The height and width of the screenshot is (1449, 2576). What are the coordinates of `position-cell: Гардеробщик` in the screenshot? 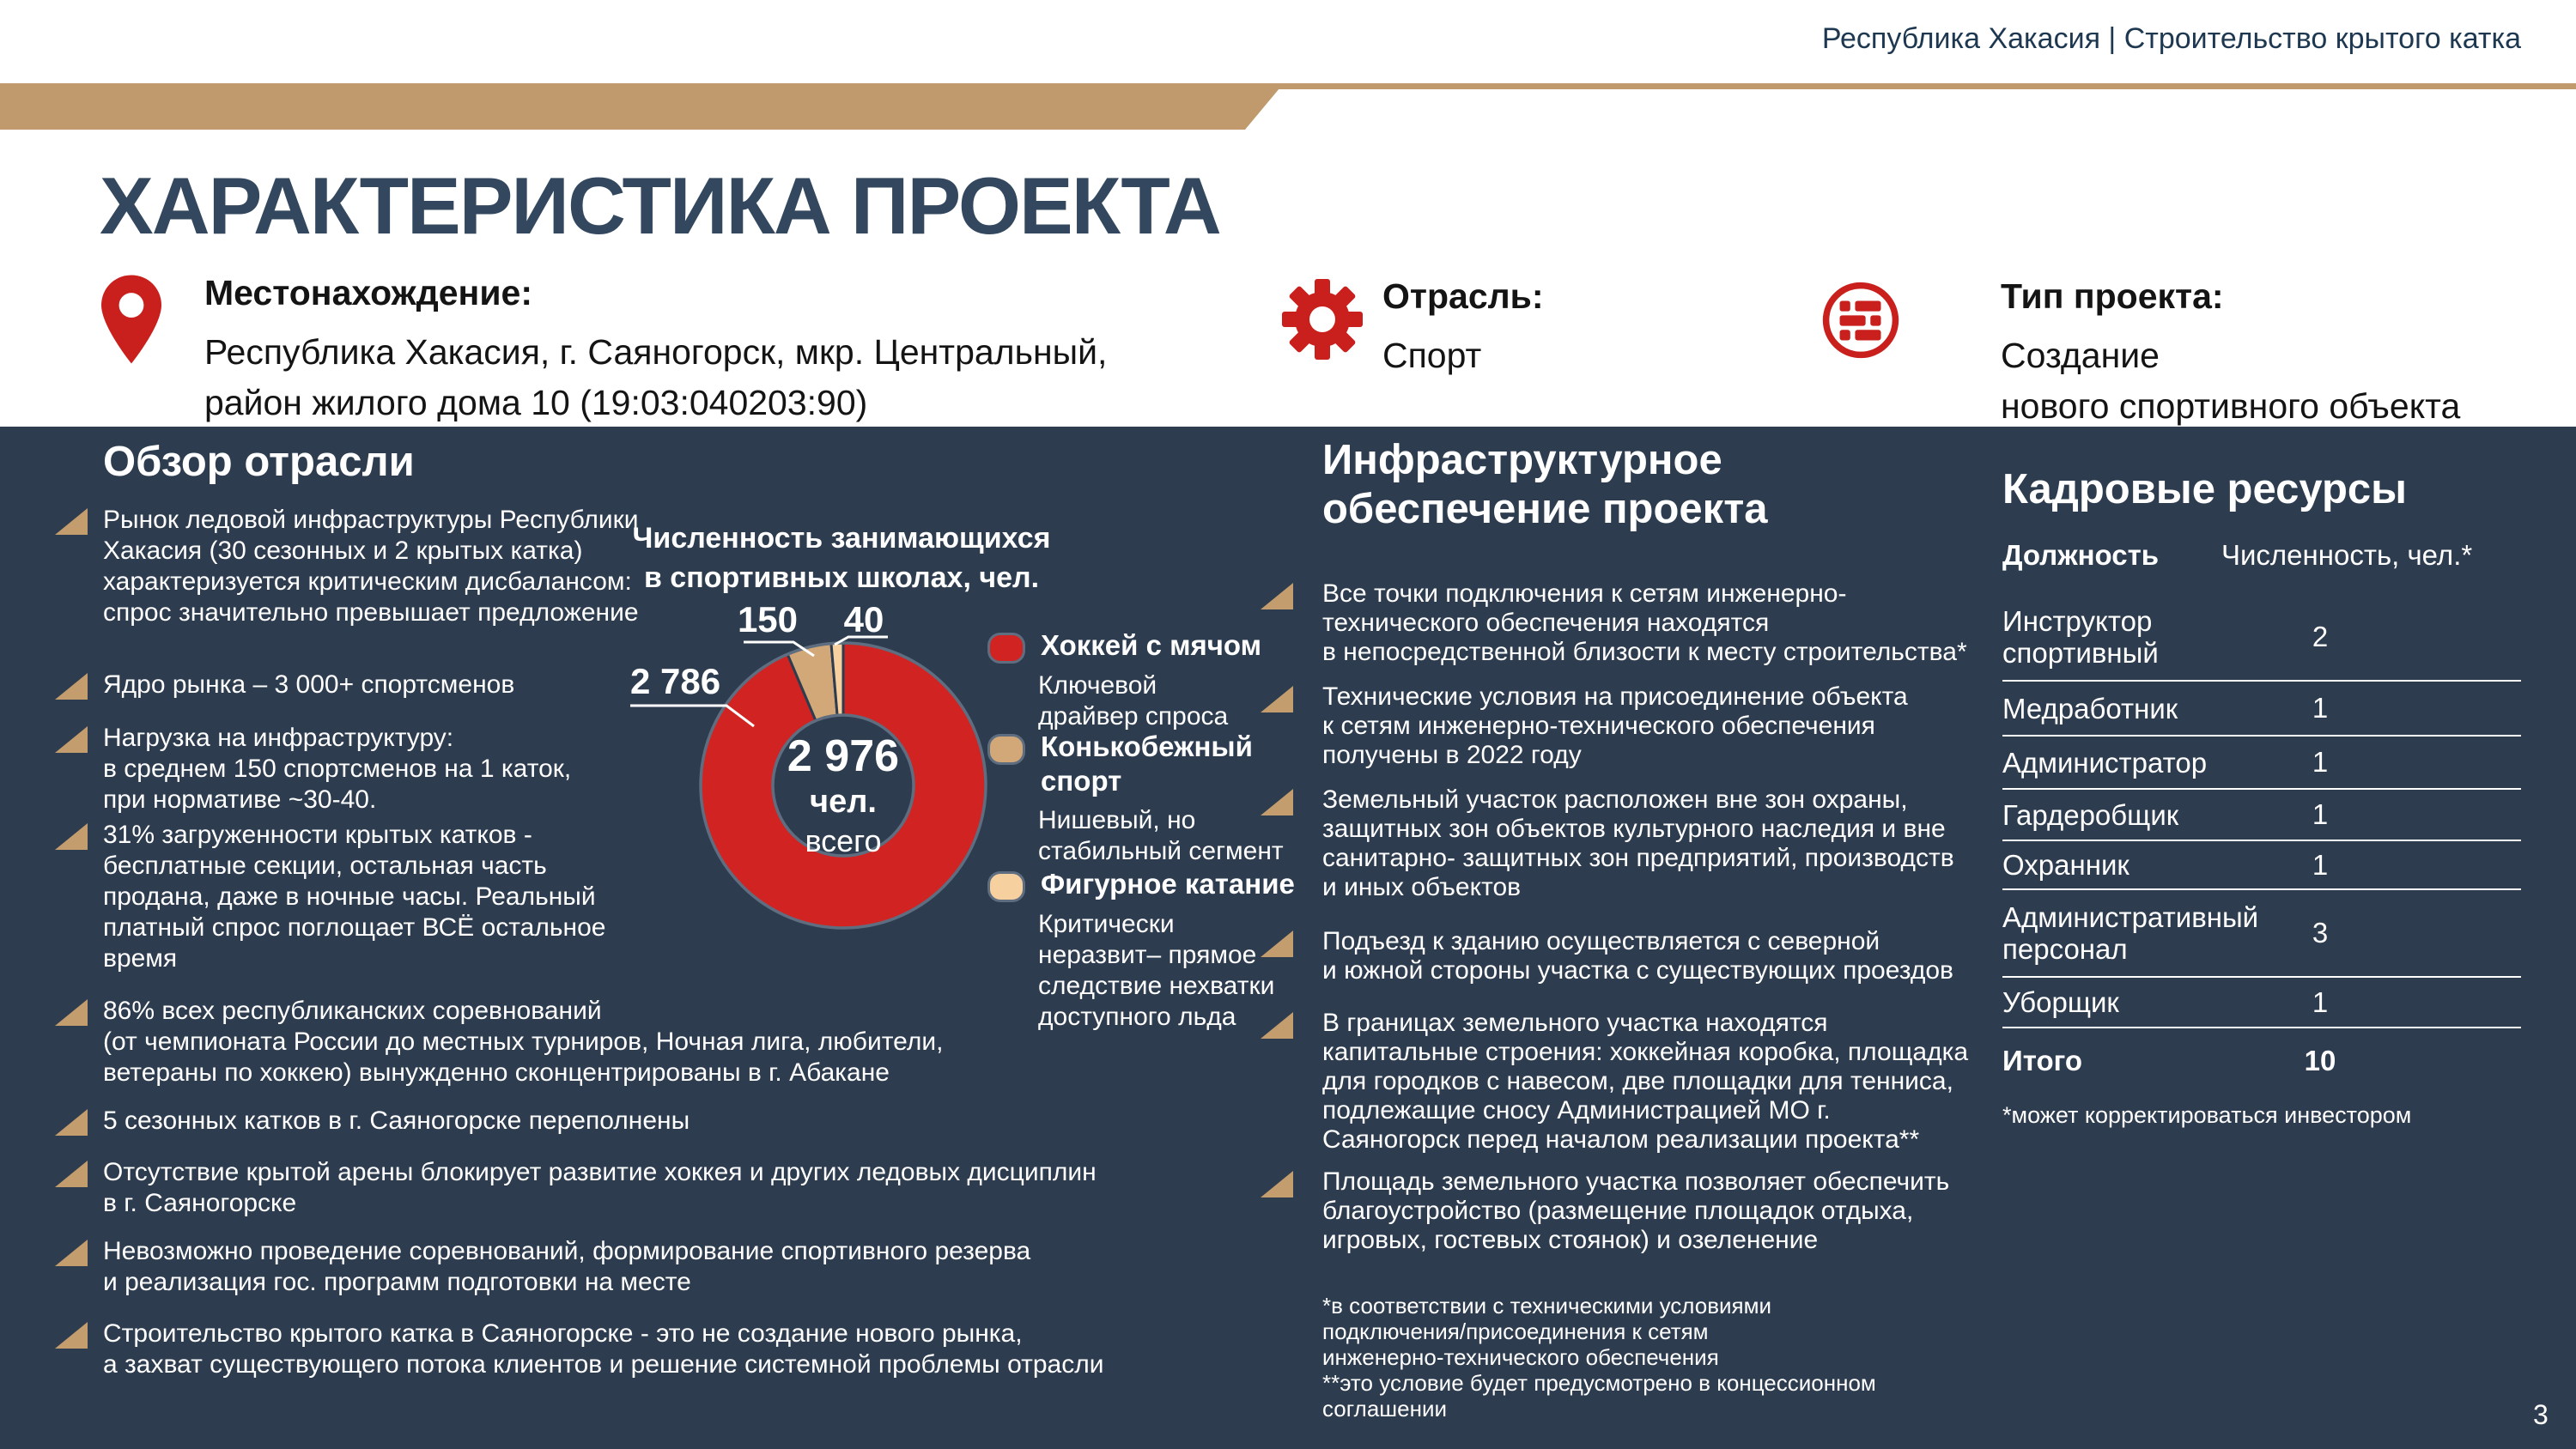 It's located at (2090, 814).